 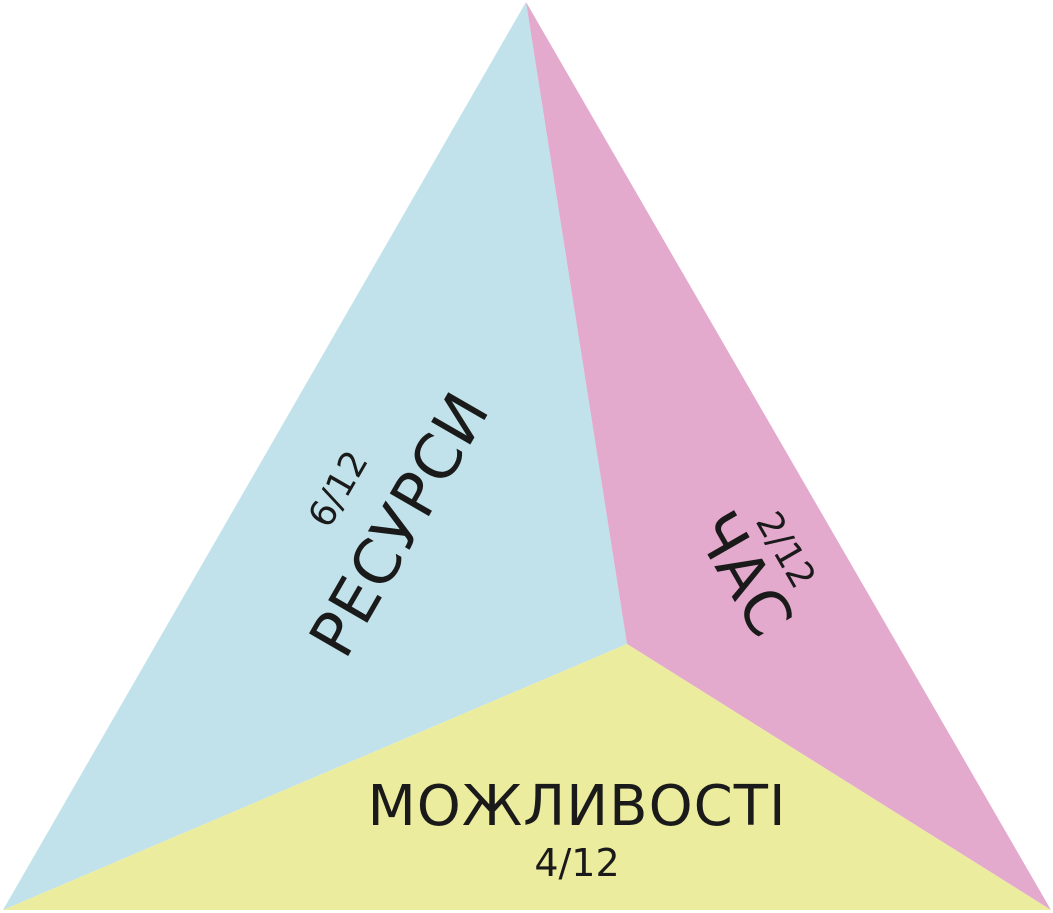 What do you see at coordinates (576, 863) in the screenshot?
I see `segment-opportunities-fraction: 4/12` at bounding box center [576, 863].